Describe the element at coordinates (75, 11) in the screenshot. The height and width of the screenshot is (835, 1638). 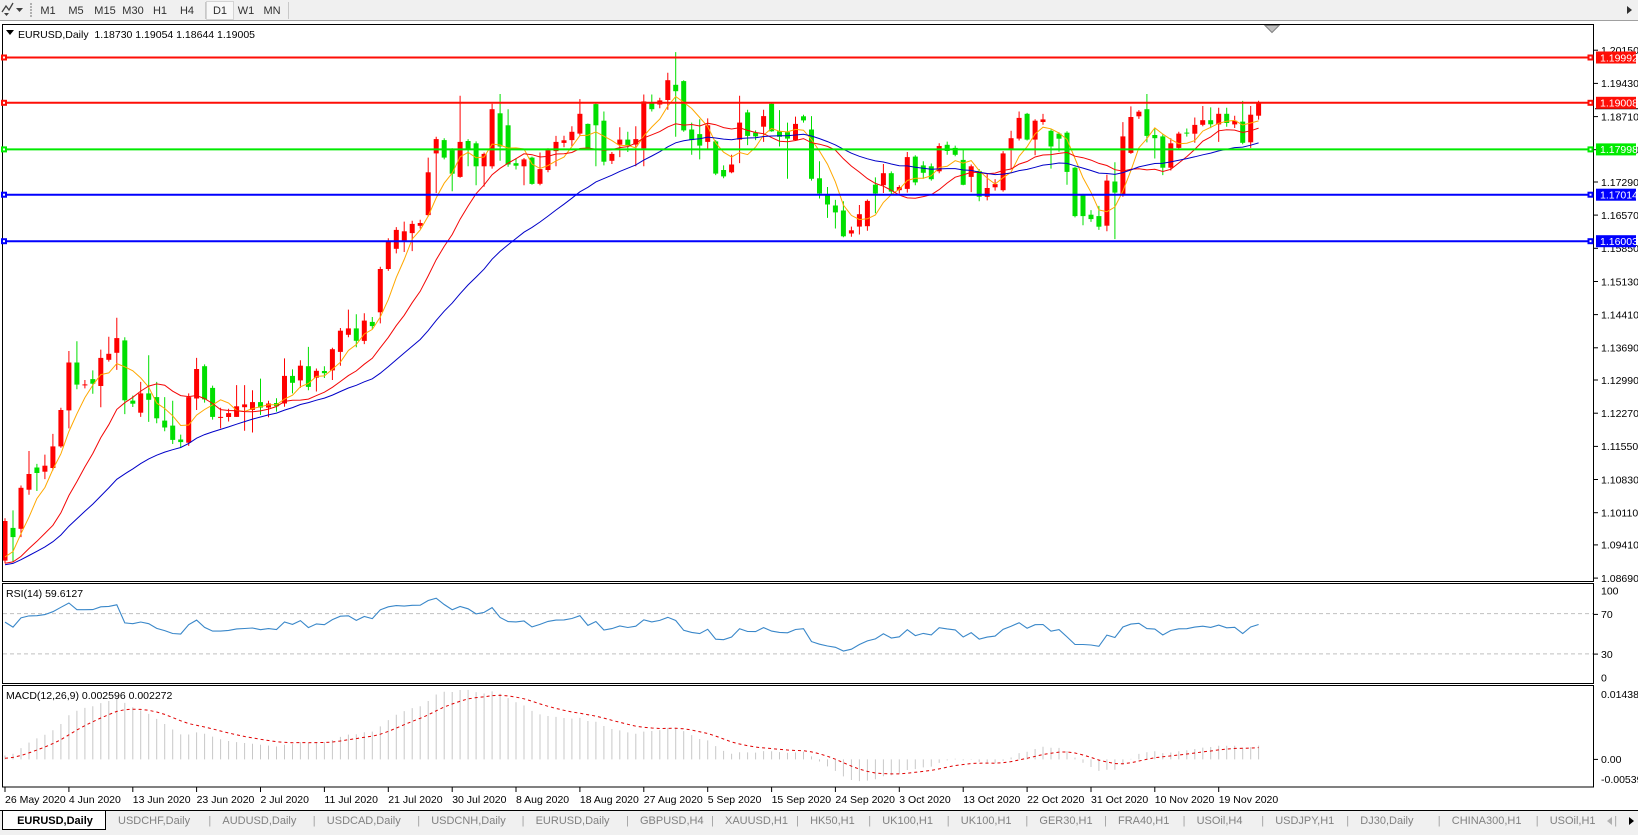
I see `svg-text: M5` at that location.